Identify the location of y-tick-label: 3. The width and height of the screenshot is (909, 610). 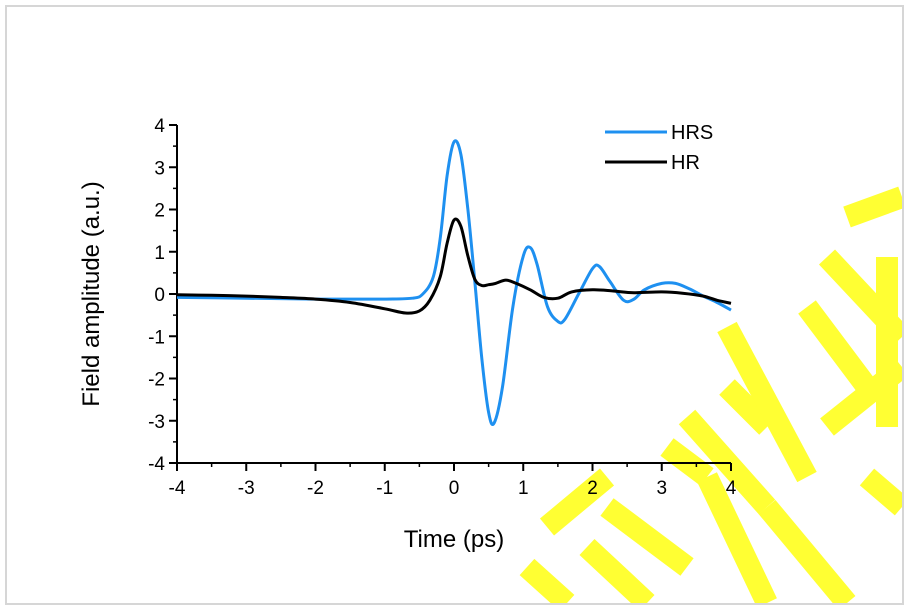
(159, 168).